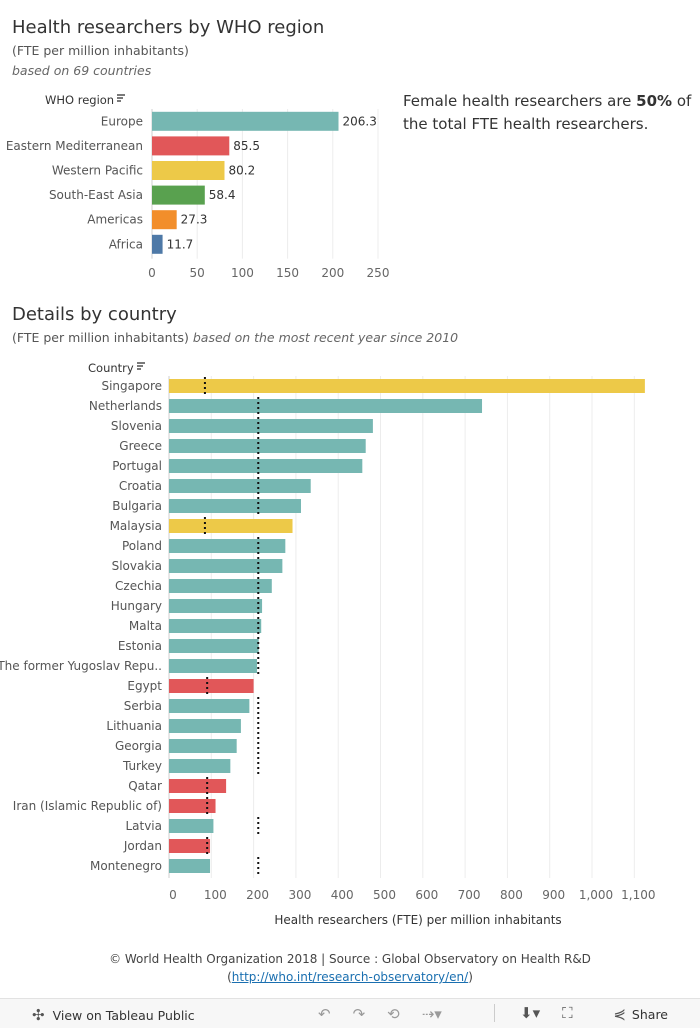 Image resolution: width=700 pixels, height=1028 pixels. What do you see at coordinates (138, 586) in the screenshot?
I see `category-label: Czechia` at bounding box center [138, 586].